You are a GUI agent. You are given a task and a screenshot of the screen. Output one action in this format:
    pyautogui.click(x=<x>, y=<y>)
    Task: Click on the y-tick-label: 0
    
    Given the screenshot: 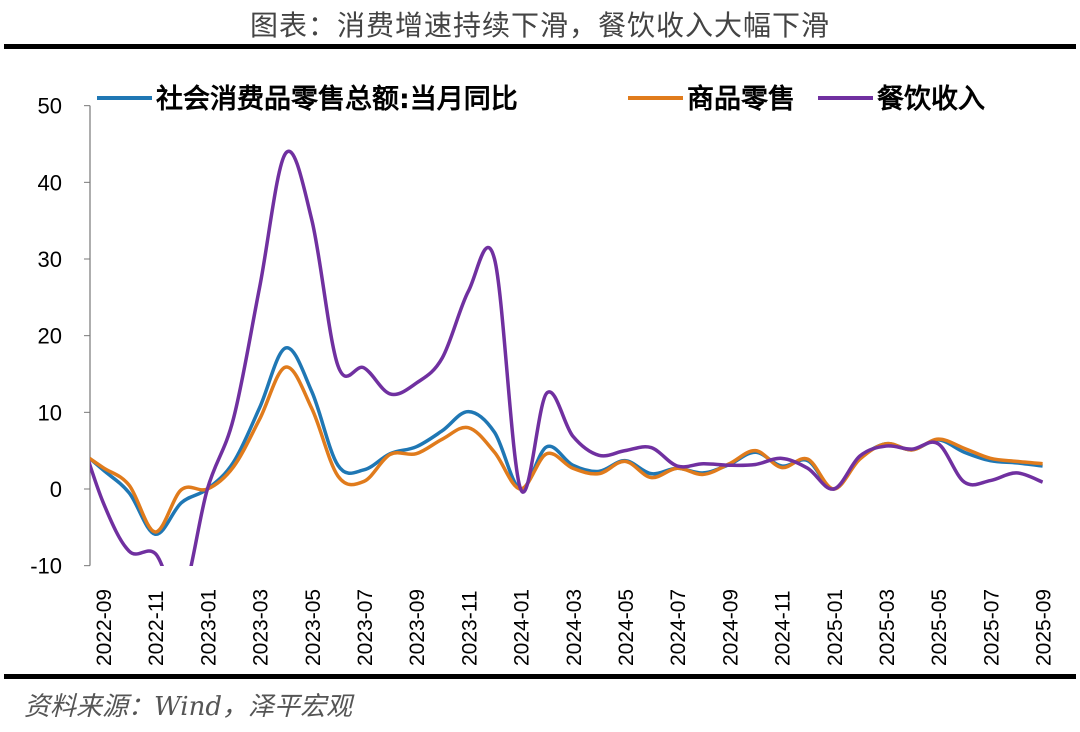 What is the action you would take?
    pyautogui.click(x=56, y=489)
    